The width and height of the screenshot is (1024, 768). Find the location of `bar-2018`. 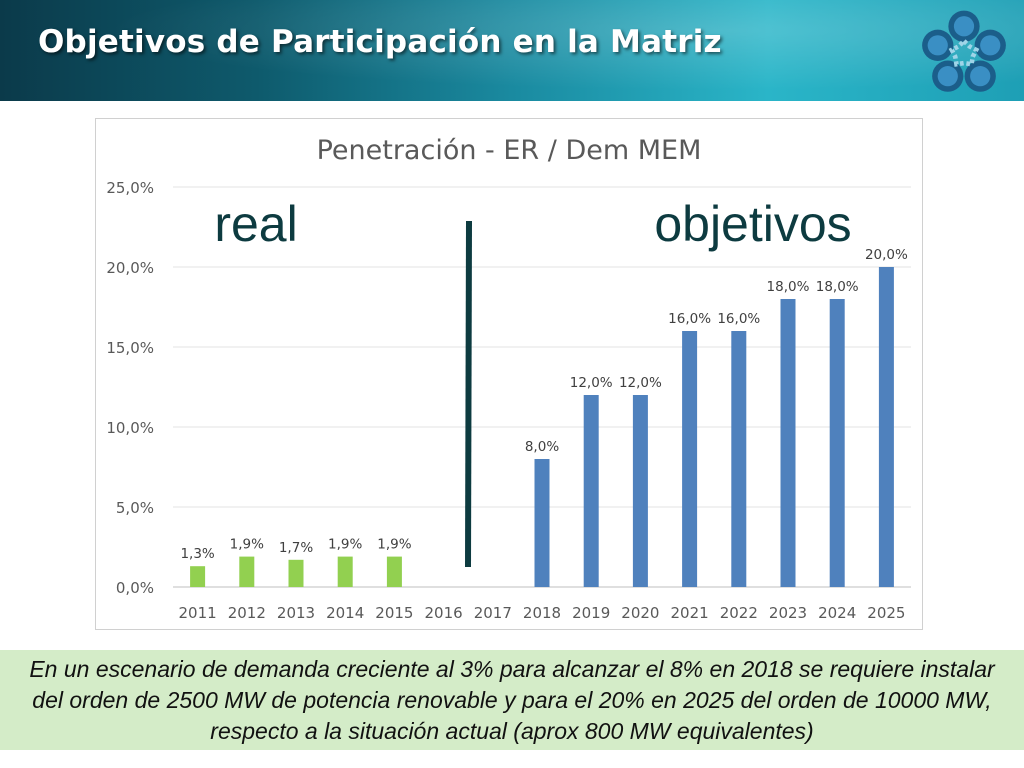

bar-2018 is located at coordinates (542, 523).